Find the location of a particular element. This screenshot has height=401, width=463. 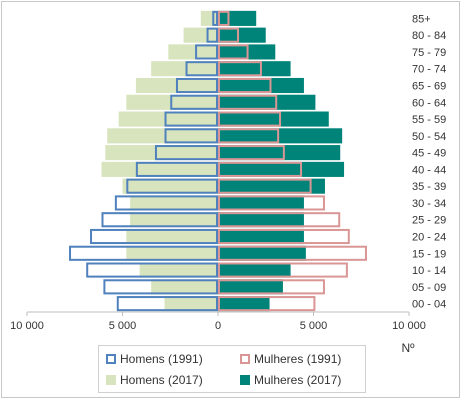

legend-swatch-mulheres-1991 is located at coordinates (245, 359).